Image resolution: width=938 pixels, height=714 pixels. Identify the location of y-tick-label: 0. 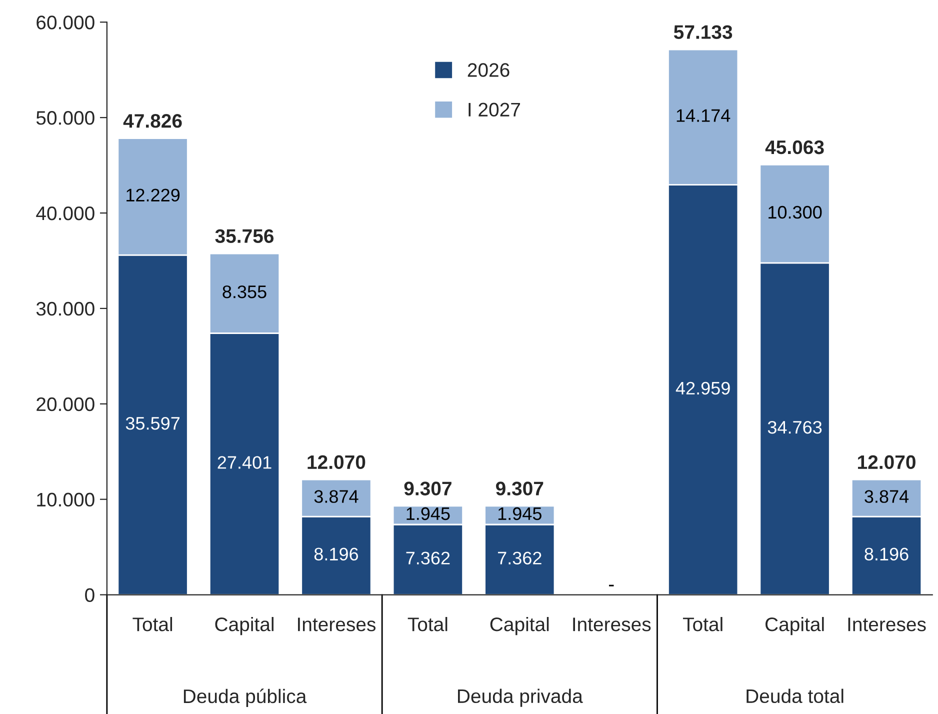
(89, 595).